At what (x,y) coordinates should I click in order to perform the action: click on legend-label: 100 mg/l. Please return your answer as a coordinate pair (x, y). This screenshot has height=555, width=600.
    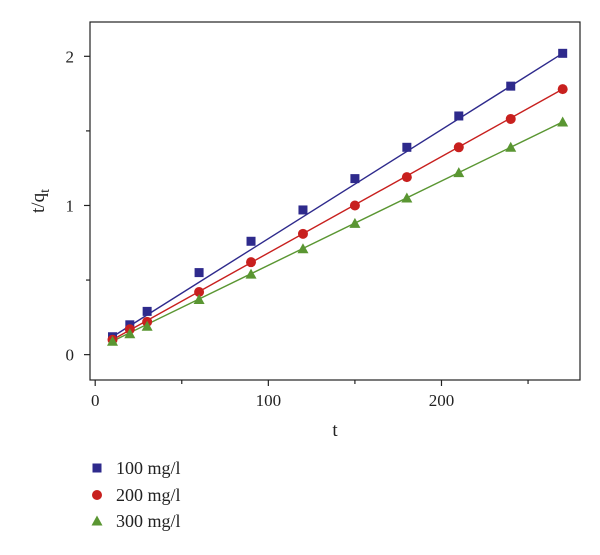
    Looking at the image, I should click on (148, 468).